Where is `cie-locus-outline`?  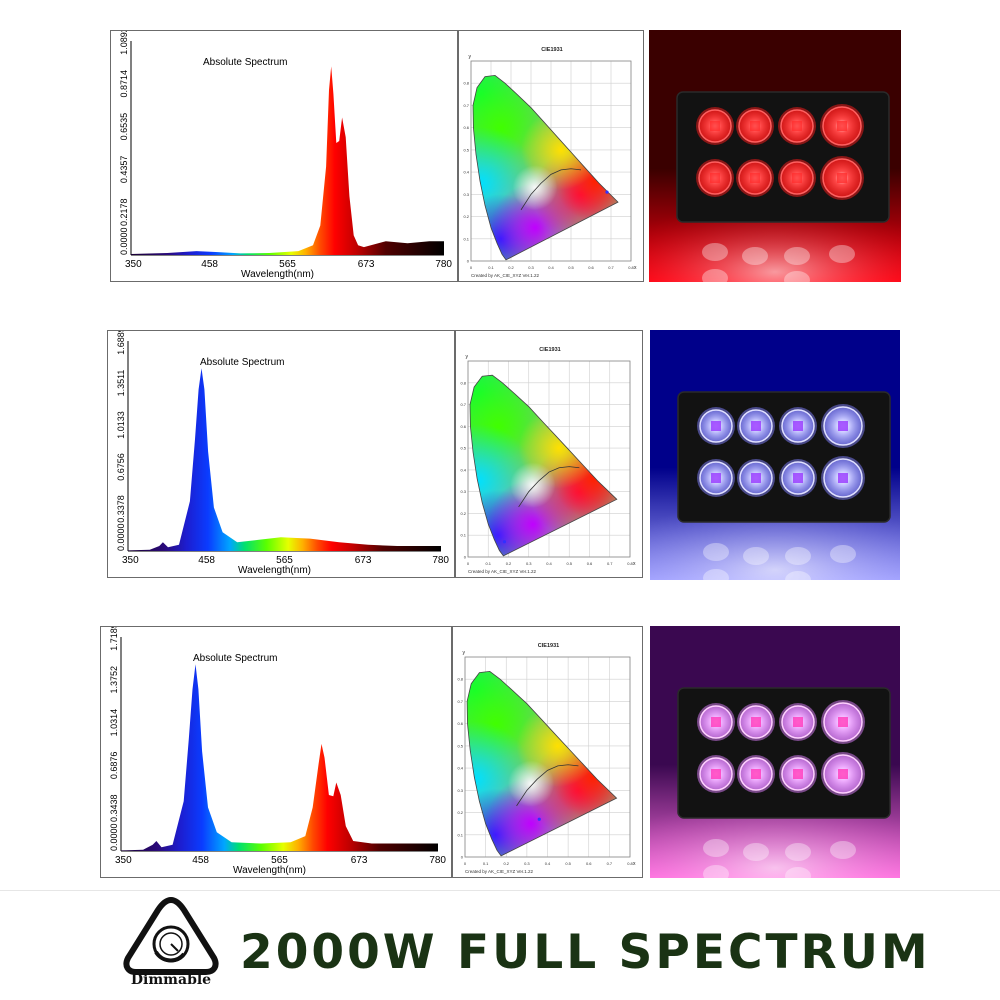
cie-locus-outline is located at coordinates (542, 763).